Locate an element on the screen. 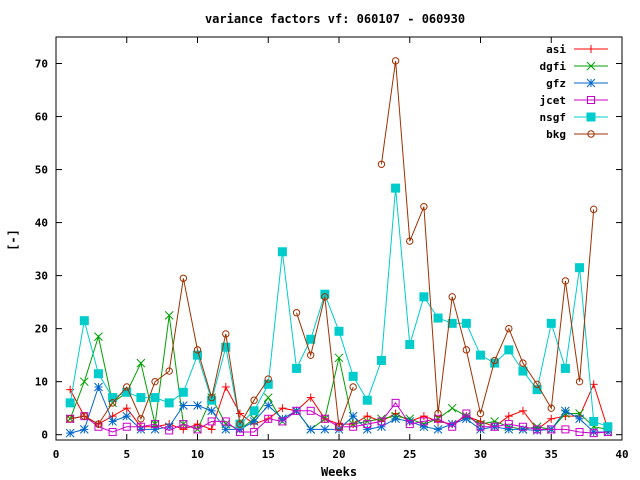  legend-marker-dgfi is located at coordinates (591, 66).